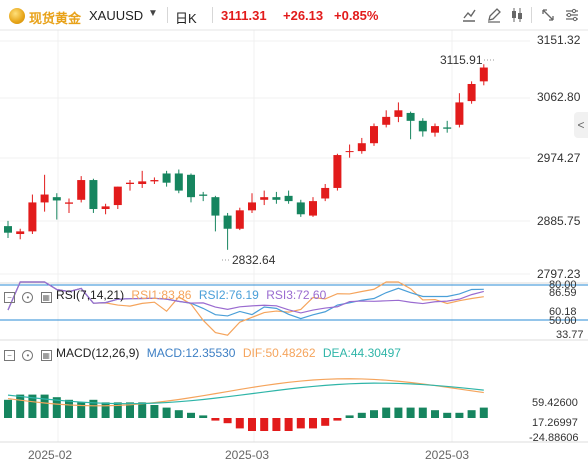  Describe the element at coordinates (563, 321) in the screenshot. I see `rsi-axis-label: 50.00` at that location.